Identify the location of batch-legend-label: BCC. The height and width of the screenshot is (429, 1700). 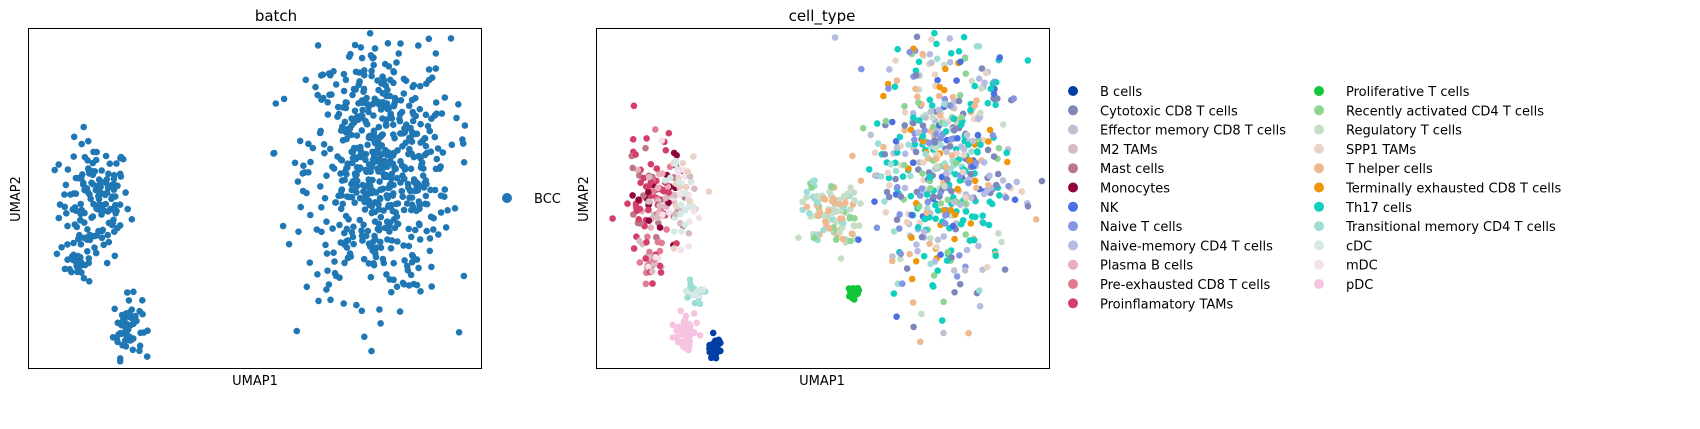
(547, 199).